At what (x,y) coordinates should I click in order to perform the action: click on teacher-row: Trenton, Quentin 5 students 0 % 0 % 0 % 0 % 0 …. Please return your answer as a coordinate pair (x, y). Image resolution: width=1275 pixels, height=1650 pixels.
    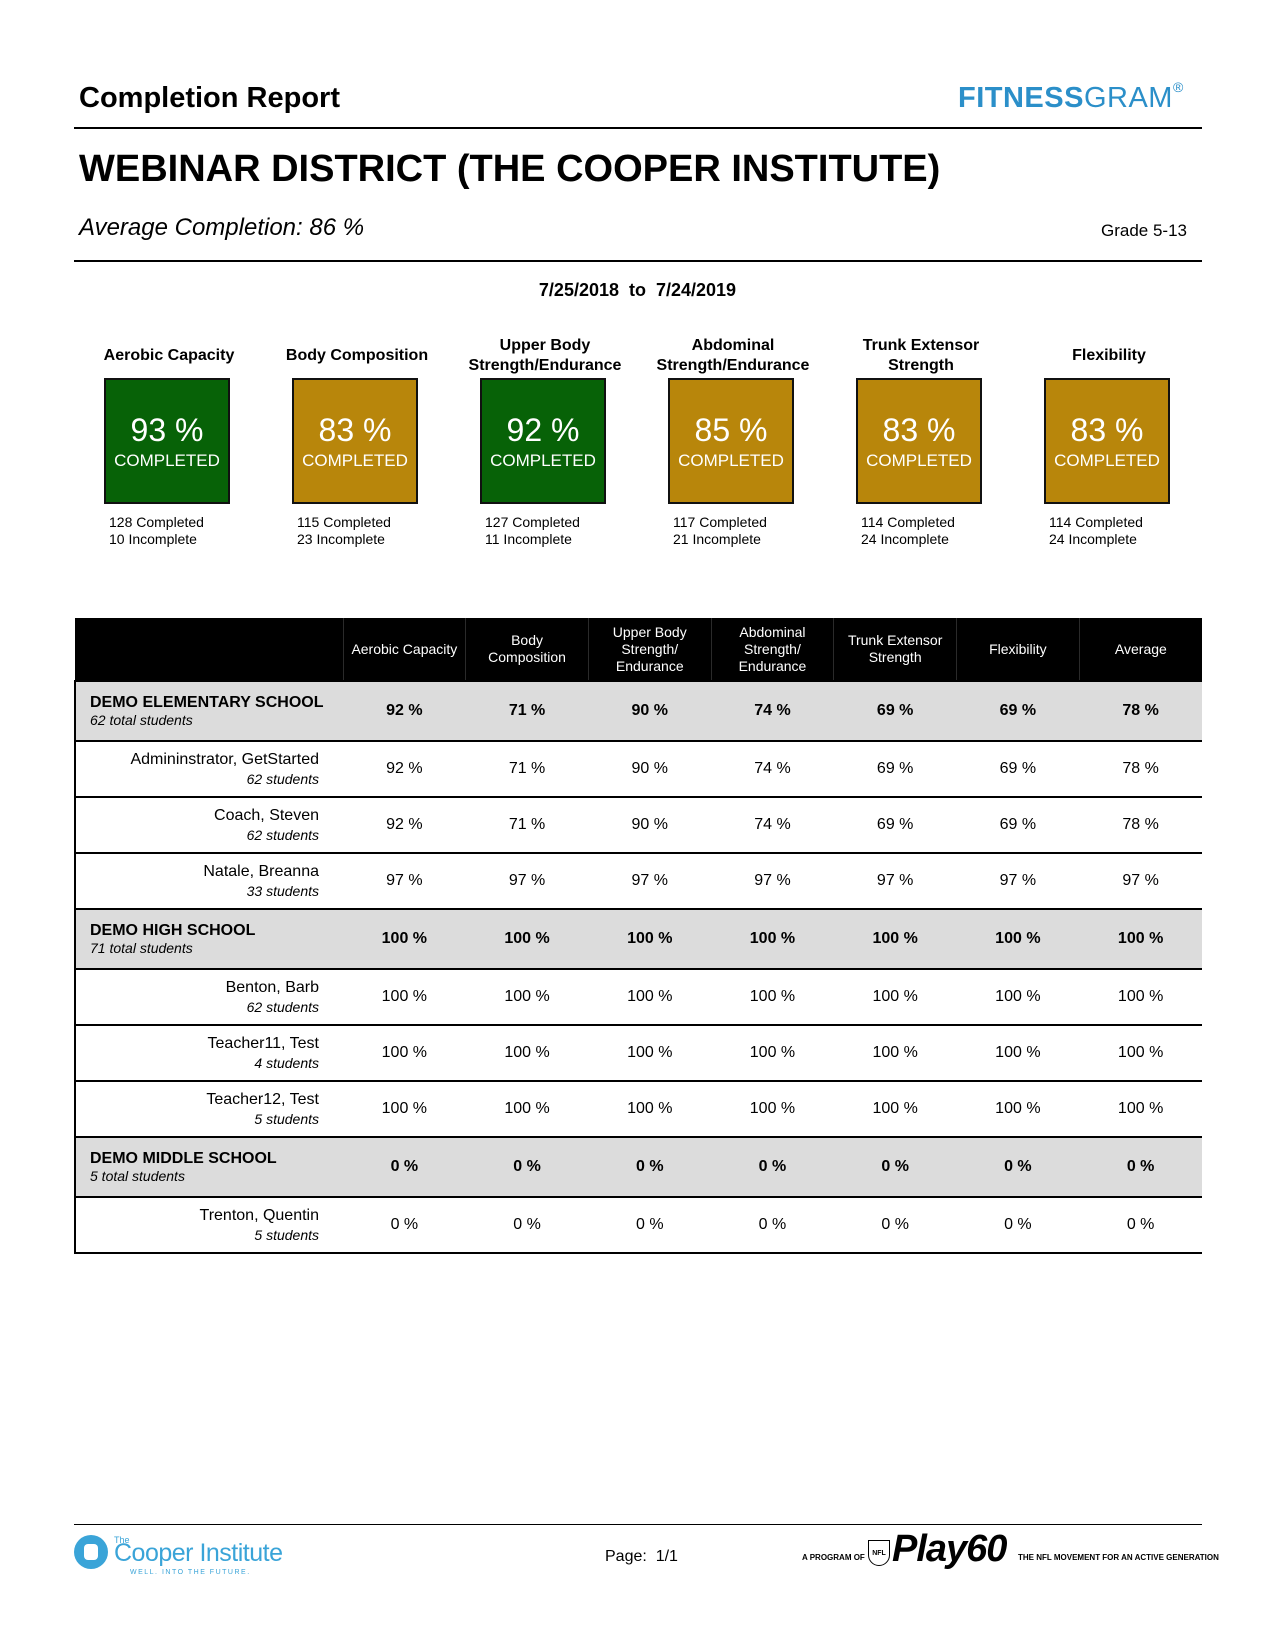
    Looking at the image, I should click on (638, 1225).